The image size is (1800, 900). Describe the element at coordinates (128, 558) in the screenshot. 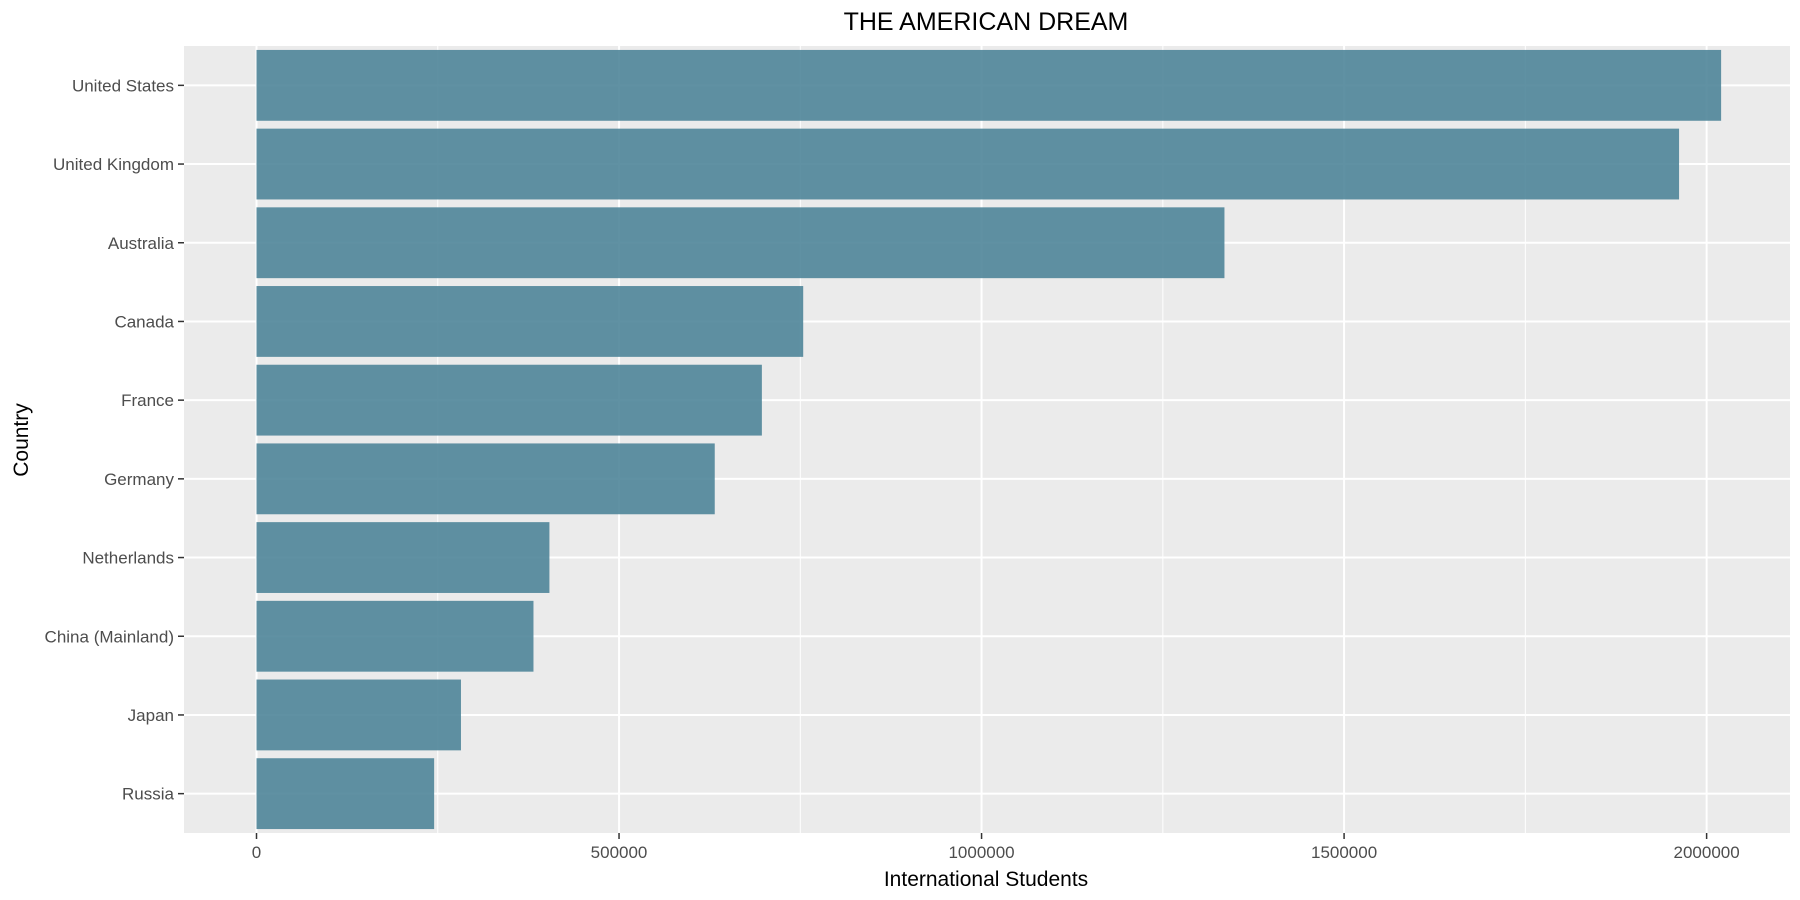

I see `y-tick-label: Netherlands` at that location.